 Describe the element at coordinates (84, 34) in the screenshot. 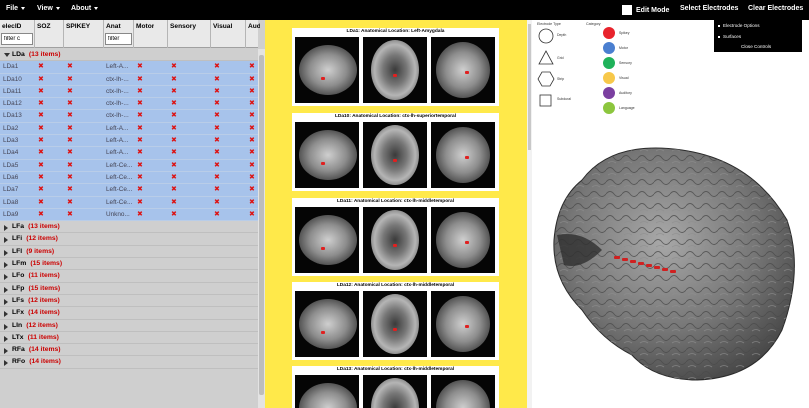

I see `column-spikey: SPIKEY` at that location.